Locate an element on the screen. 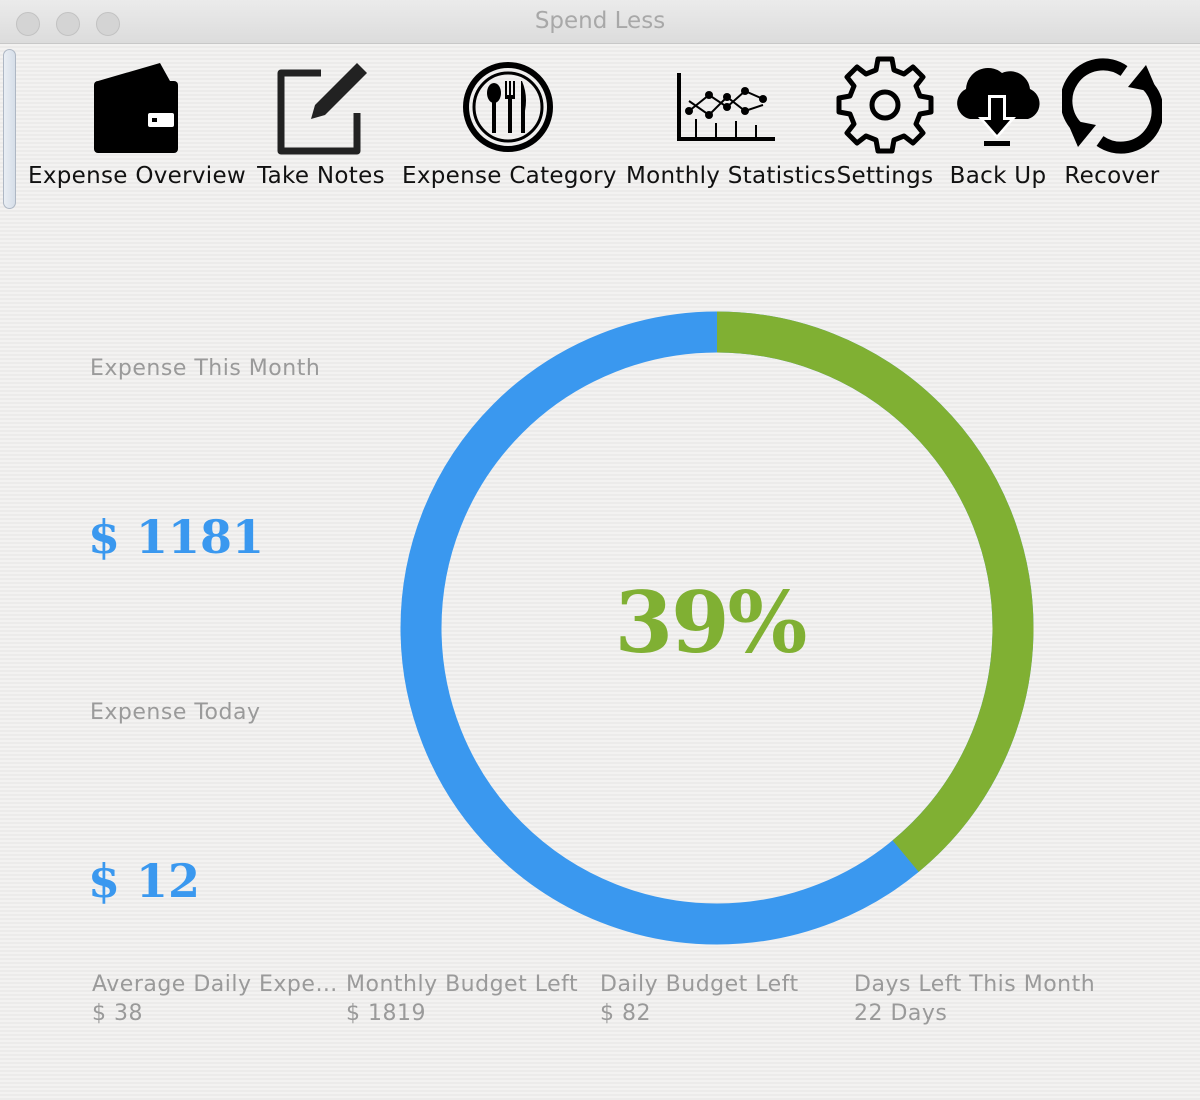 The width and height of the screenshot is (1200, 1100). gear-icon is located at coordinates (885, 105).